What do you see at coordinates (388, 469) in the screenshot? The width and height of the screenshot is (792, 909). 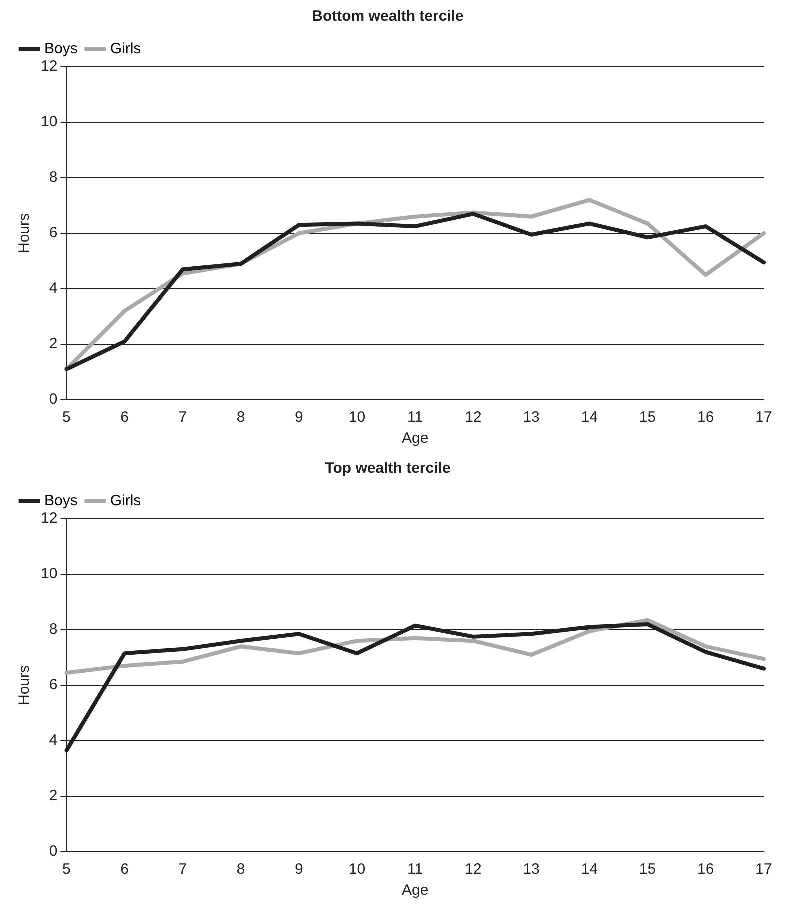 I see `chart-title: Top wealth tercile` at bounding box center [388, 469].